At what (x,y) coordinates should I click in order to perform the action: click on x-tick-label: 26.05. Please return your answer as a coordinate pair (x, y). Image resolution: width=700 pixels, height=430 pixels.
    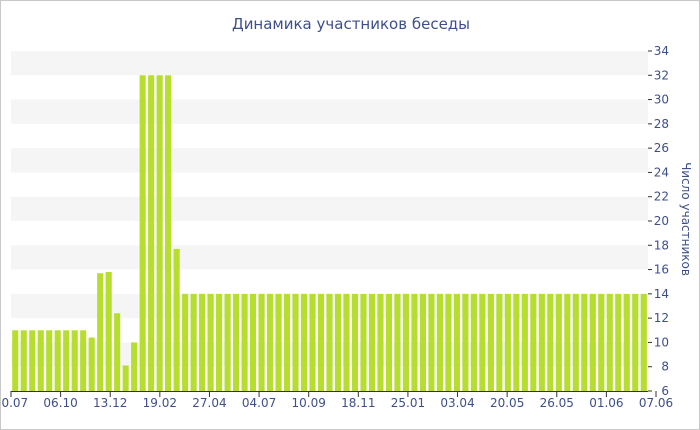
    Looking at the image, I should click on (557, 403).